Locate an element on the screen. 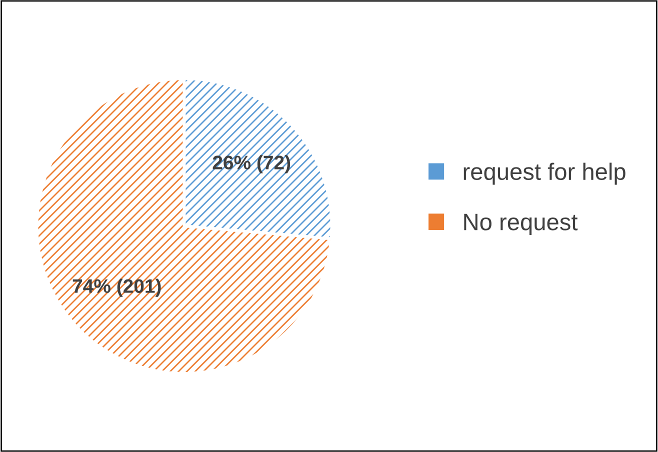  legend-label: request for help is located at coordinates (545, 173).